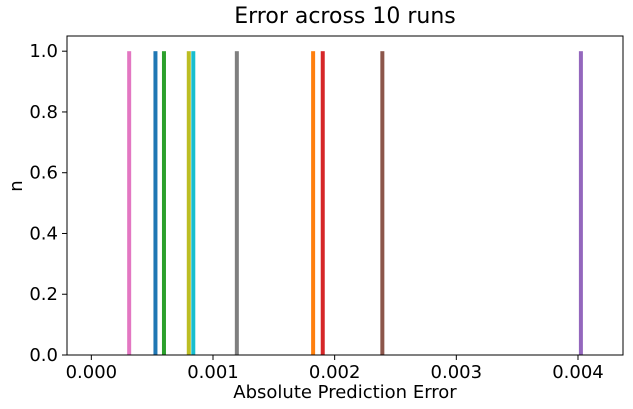  I want to click on x-tick-label: 0.001, so click(213, 372).